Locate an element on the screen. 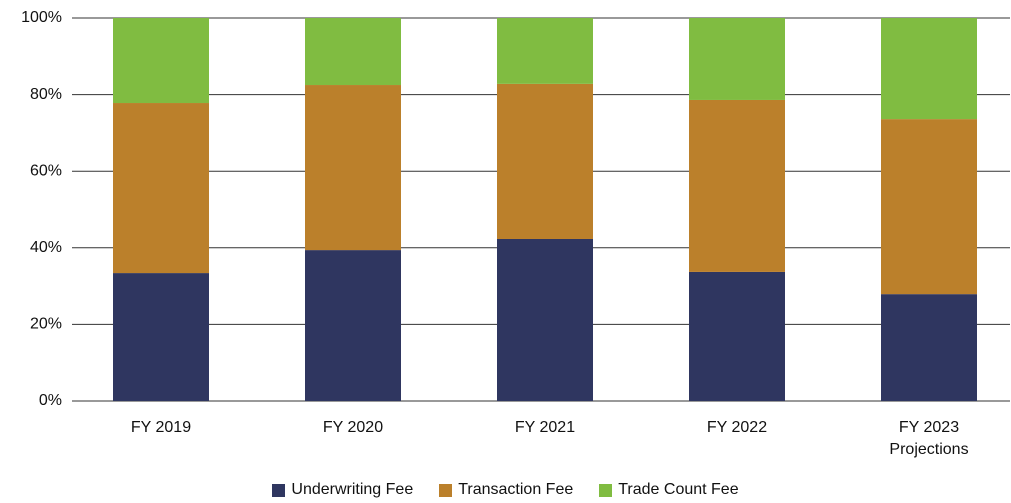 The height and width of the screenshot is (503, 1011). legend-label: Trade Count Fee is located at coordinates (678, 489).